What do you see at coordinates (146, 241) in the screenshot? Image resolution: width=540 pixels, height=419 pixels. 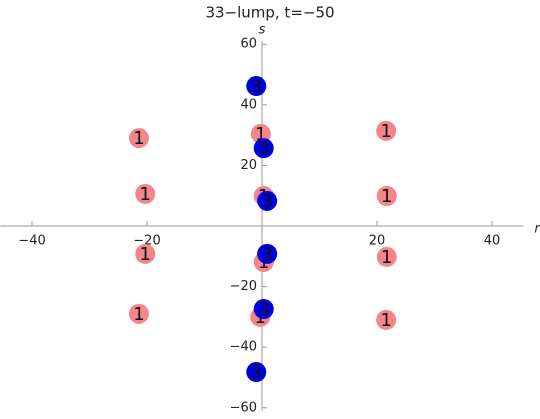 I see `x-tick-label: −20` at bounding box center [146, 241].